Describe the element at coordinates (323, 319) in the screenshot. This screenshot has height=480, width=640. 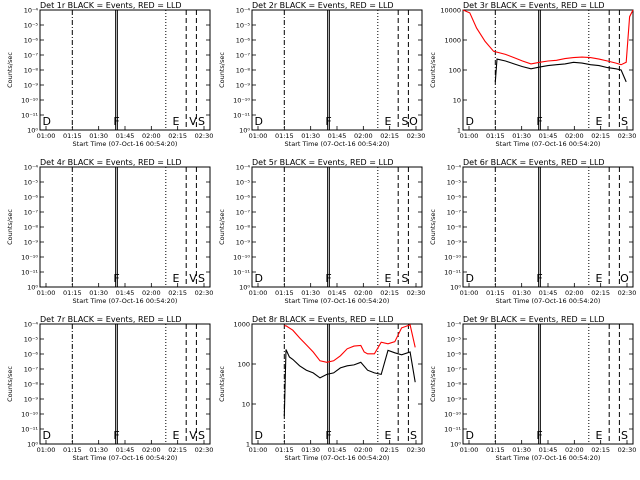
I see `panel-title: Det 8r BLACK = Events, RED = LLD` at that location.